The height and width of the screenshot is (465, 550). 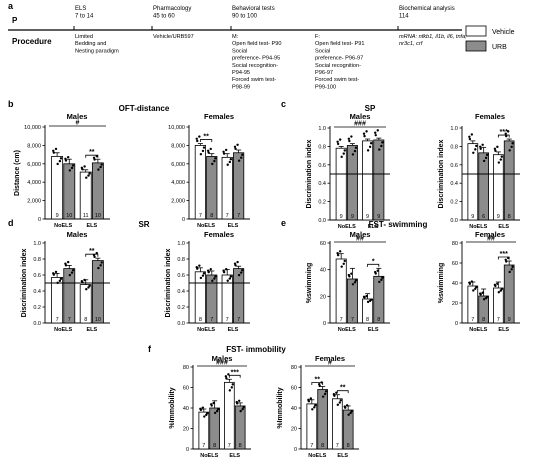 I want to click on y-tick-label: 80, so click(x=455, y=244).